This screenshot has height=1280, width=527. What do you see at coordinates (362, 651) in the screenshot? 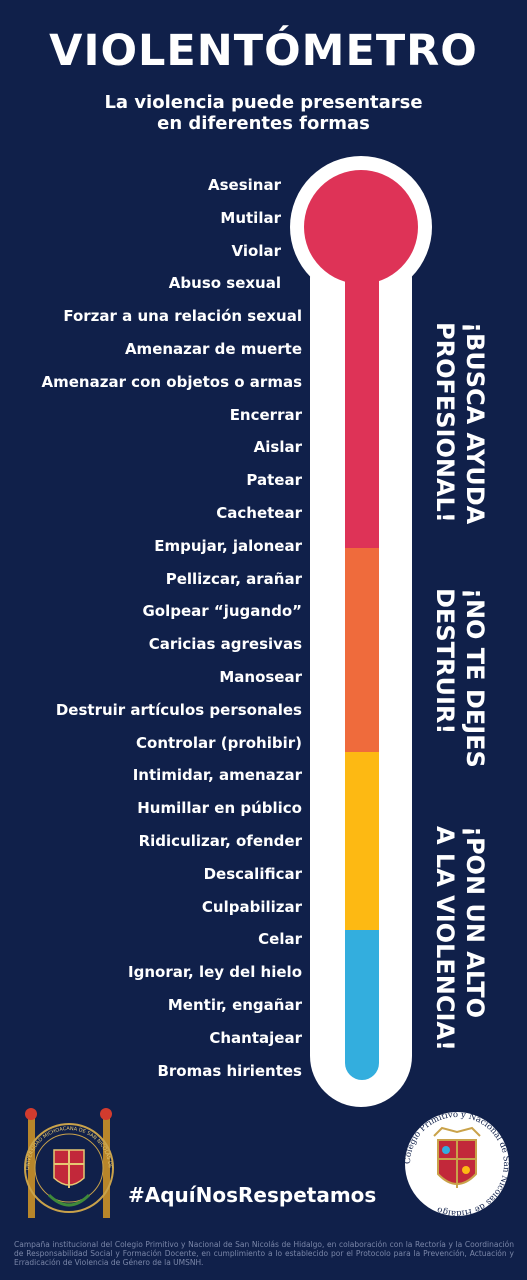
I see `segment-orange` at bounding box center [362, 651].